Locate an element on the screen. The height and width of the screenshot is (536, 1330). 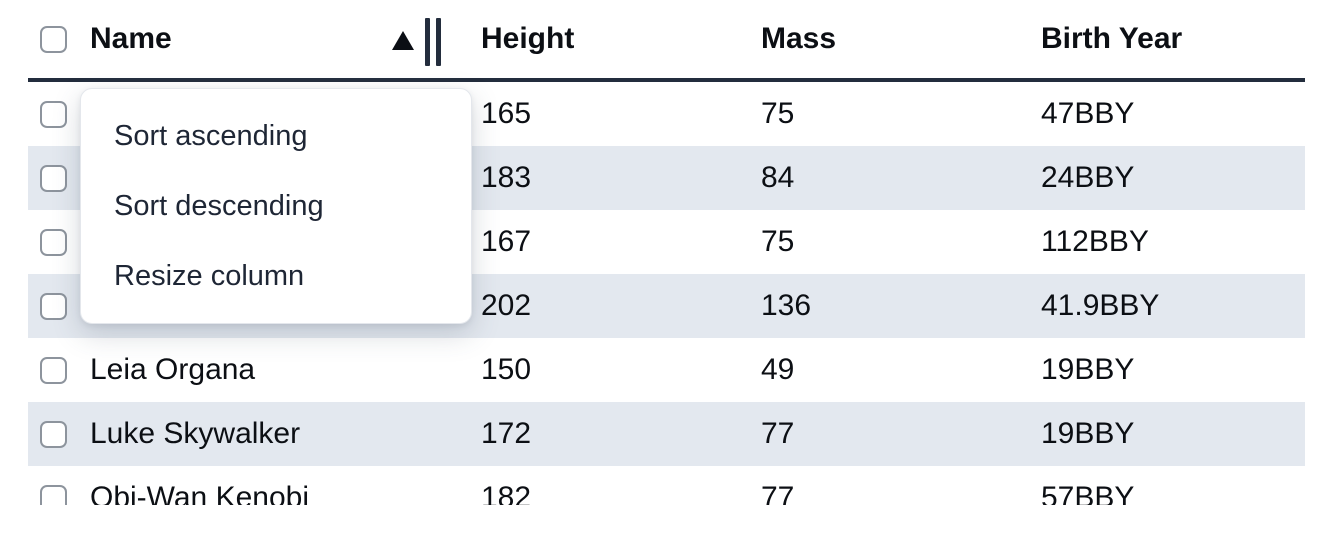
table-row: 202 136 41.9BBY is located at coordinates (666, 306).